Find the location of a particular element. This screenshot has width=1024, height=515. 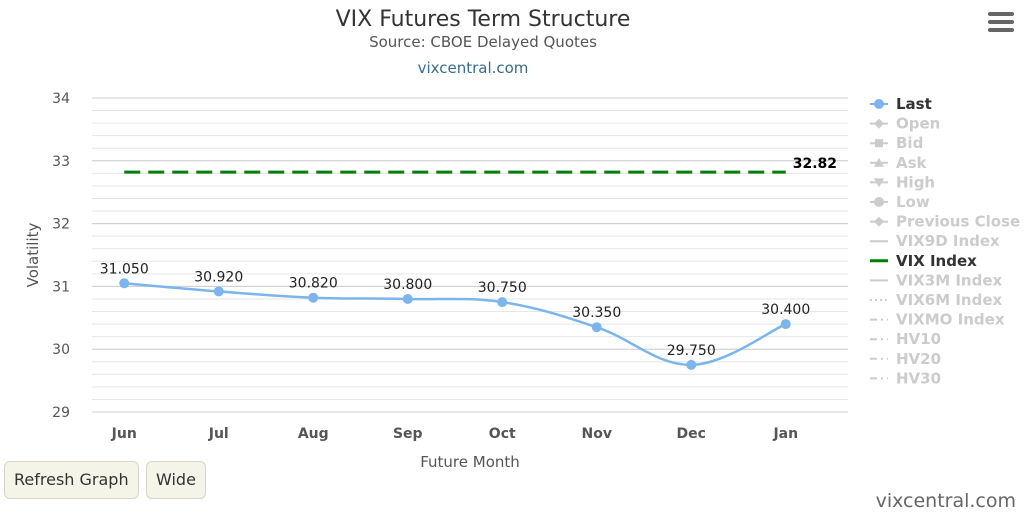

x-axis-label: Future Month is located at coordinates (470, 462).